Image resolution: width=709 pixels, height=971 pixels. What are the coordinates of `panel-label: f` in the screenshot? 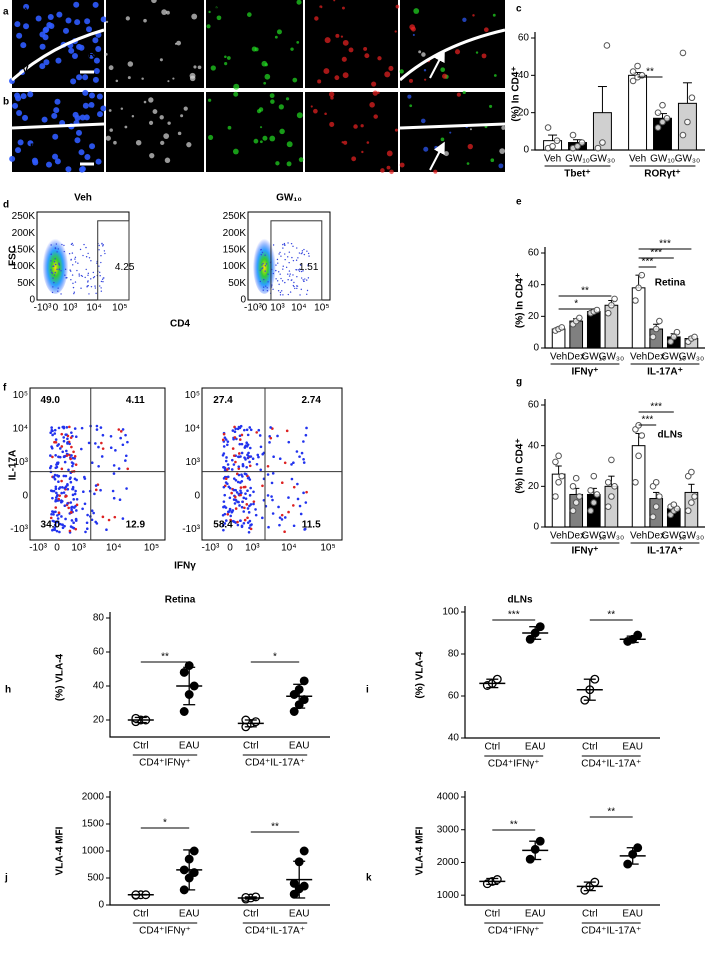 It's located at (5, 388).